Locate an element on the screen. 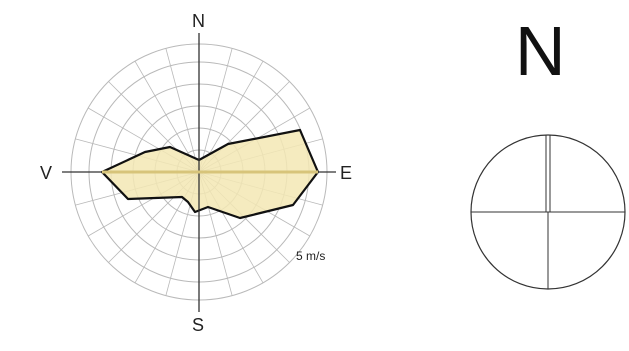 Image resolution: width=629 pixels, height=351 pixels. wind-rose-polygon is located at coordinates (210, 174).